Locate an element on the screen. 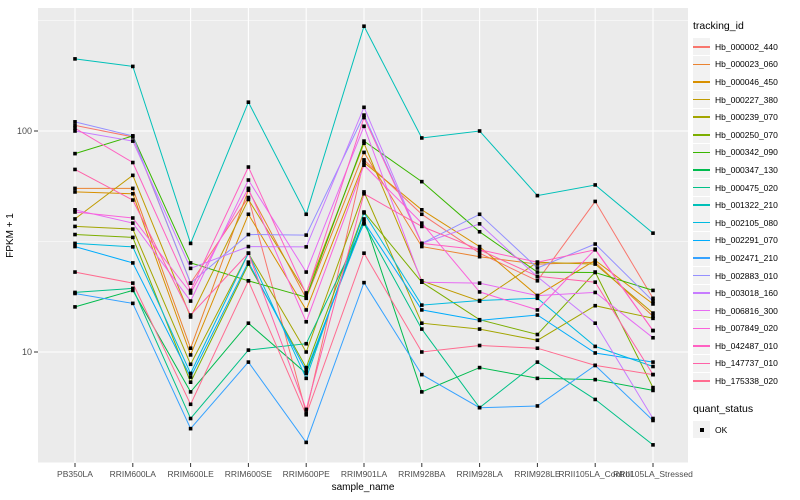 The image size is (800, 500). legend-item-label: Hb_175338_020 is located at coordinates (746, 381).